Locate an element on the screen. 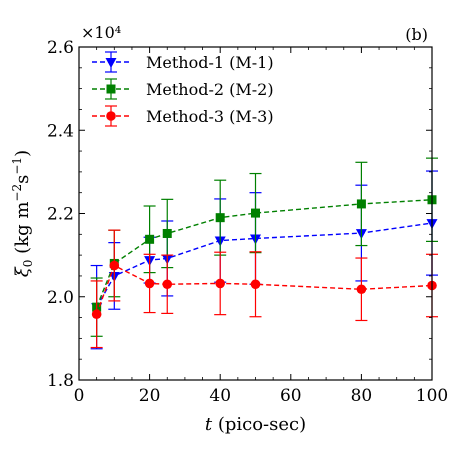 Image resolution: width=459 pixels, height=459 pixels. x-axis-label: t (pico-sec) is located at coordinates (255, 424).